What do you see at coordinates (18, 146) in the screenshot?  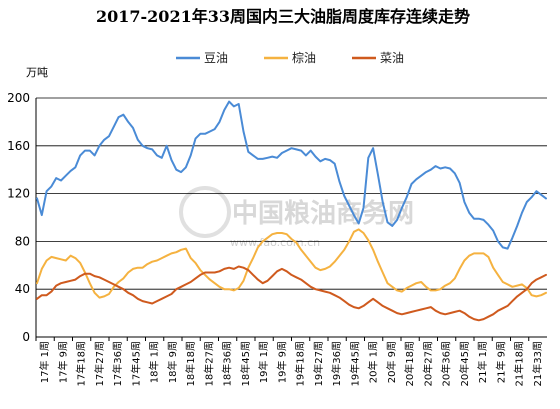 I see `y-tick-label: 160` at bounding box center [18, 146].